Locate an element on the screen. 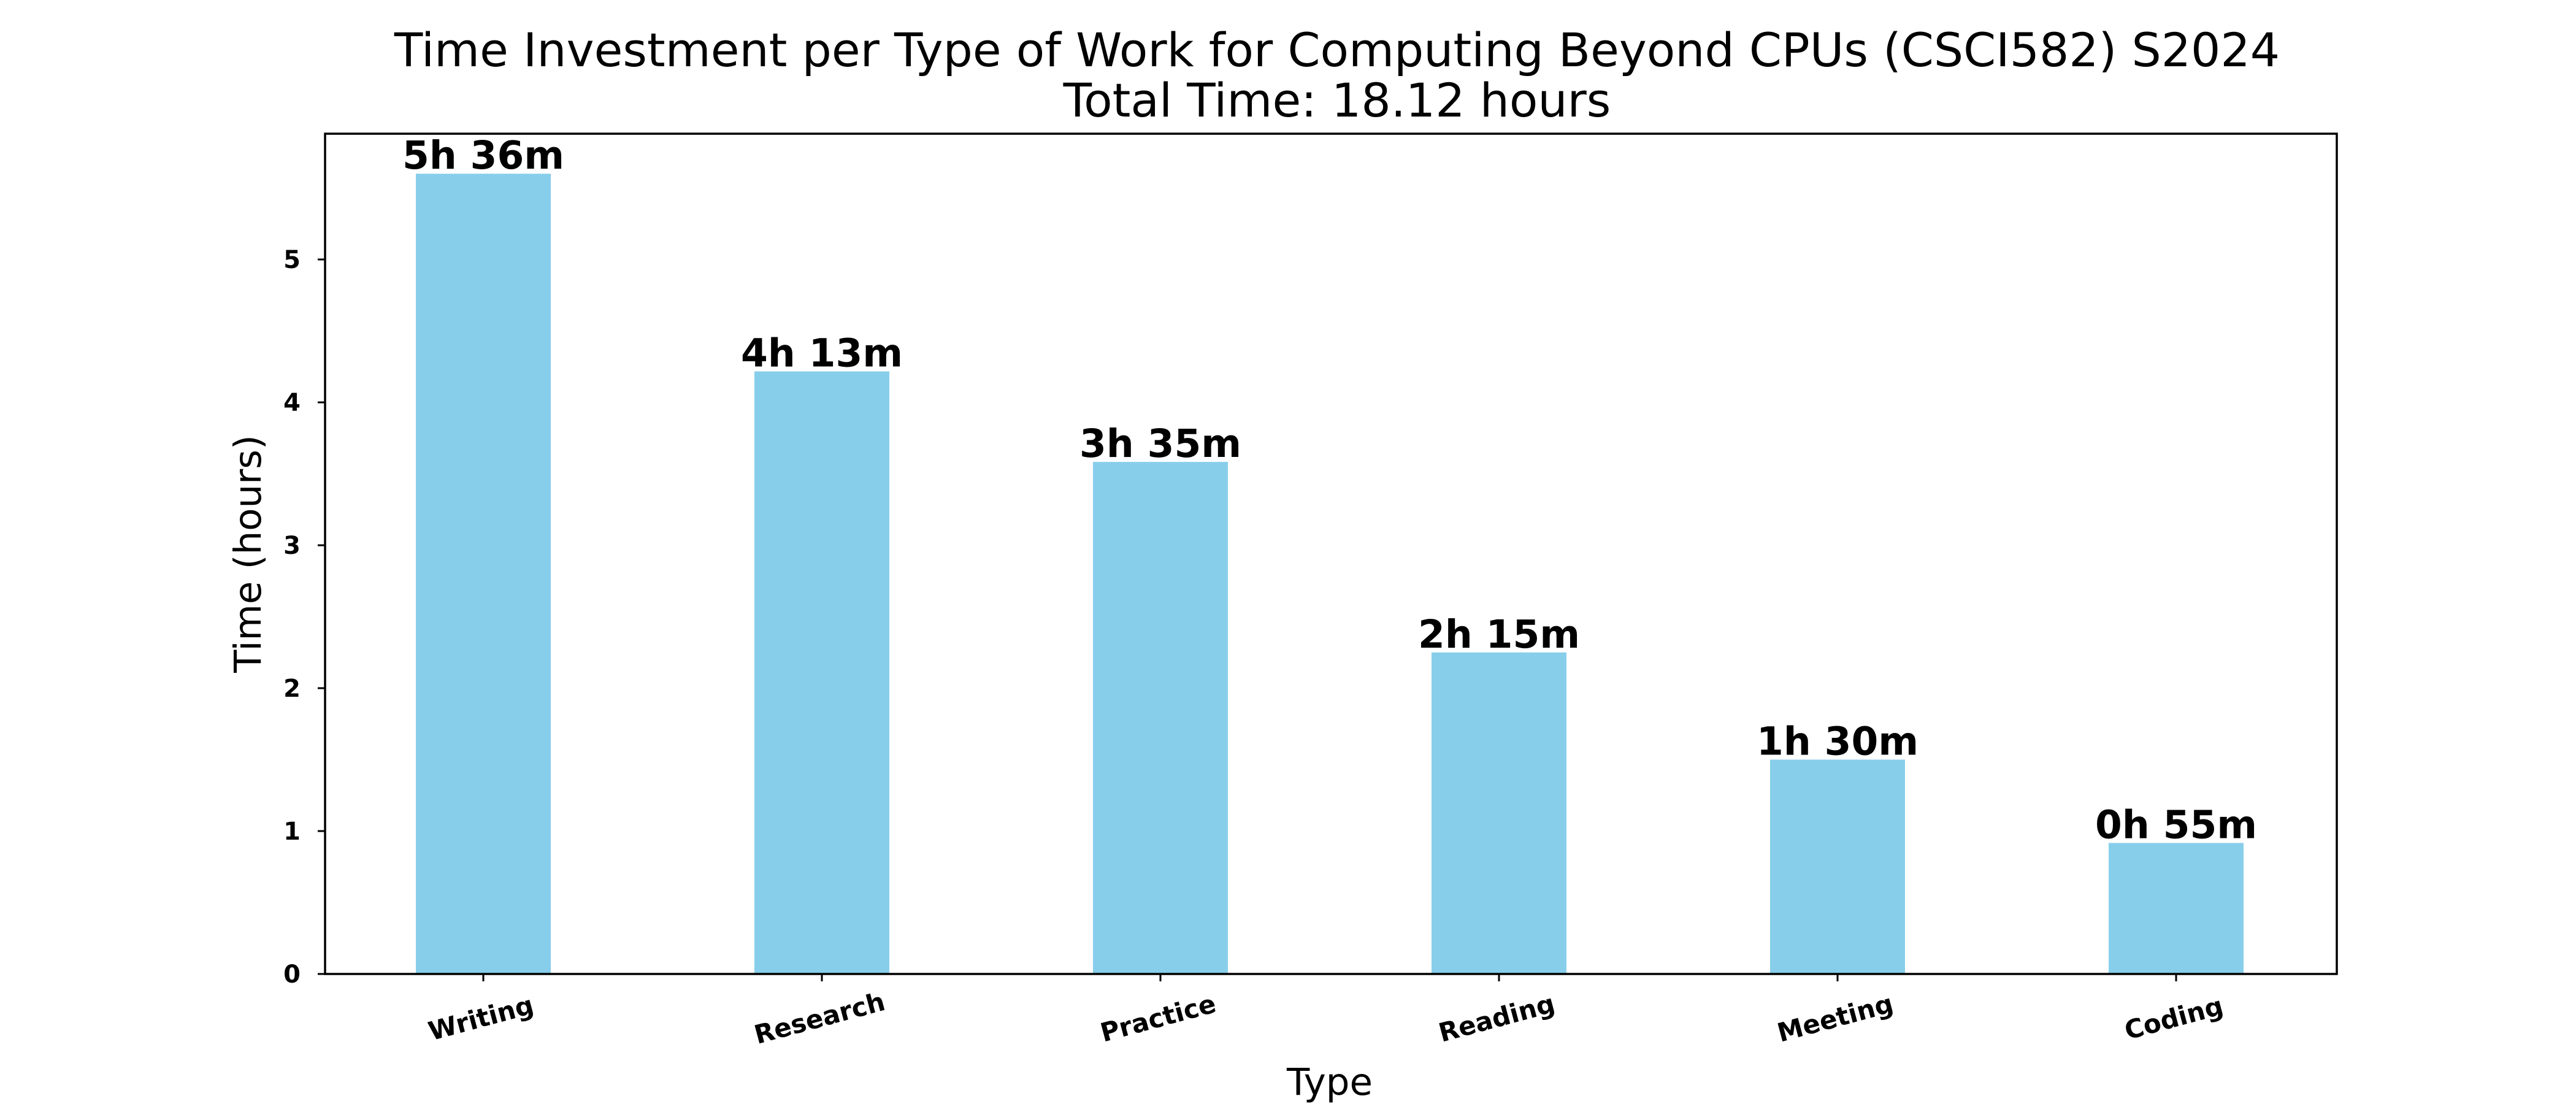 The image size is (2576, 1104). x-tick-label-coding: Coding is located at coordinates (2174, 1018).